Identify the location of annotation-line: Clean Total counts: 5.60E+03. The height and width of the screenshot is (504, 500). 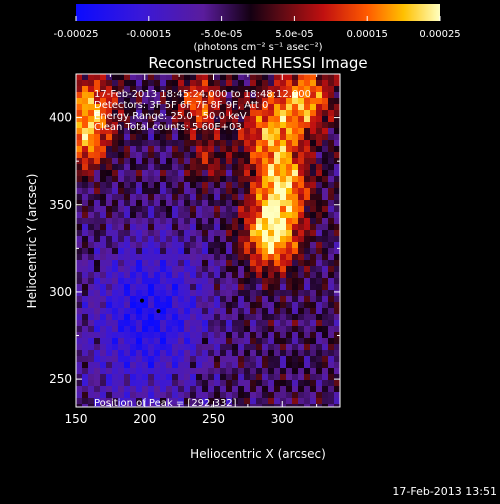
(168, 127).